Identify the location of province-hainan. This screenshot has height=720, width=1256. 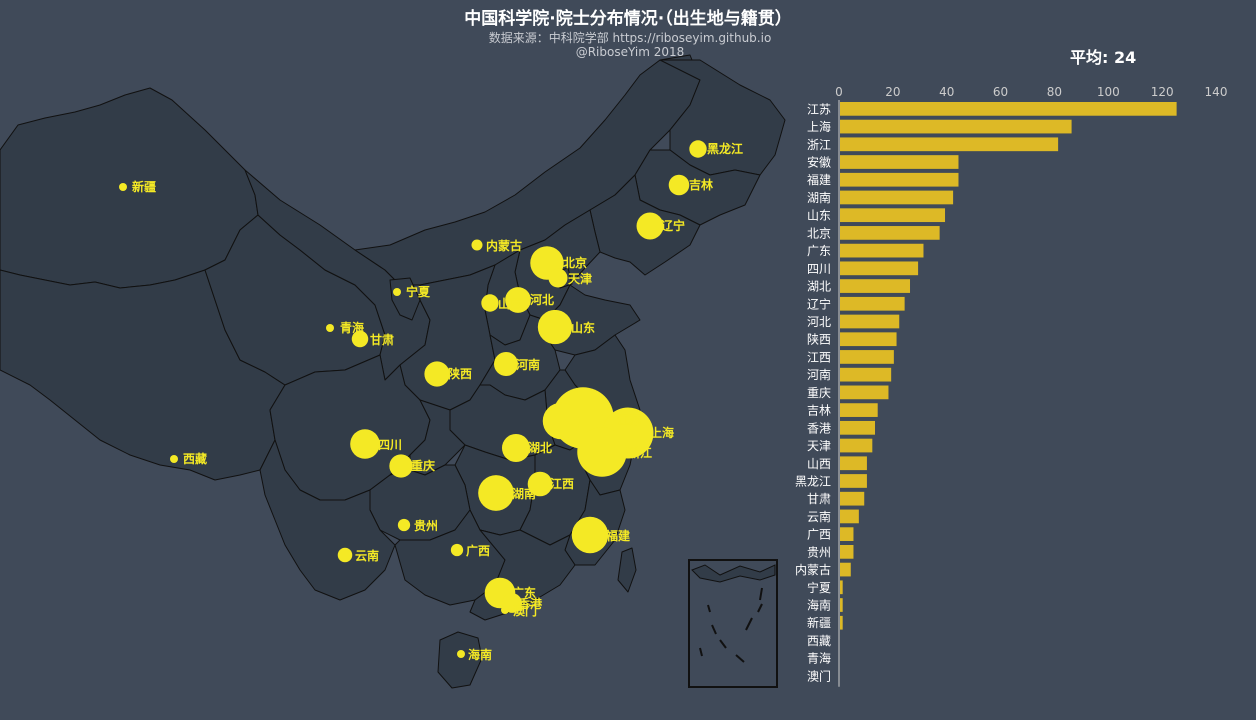
(460, 660).